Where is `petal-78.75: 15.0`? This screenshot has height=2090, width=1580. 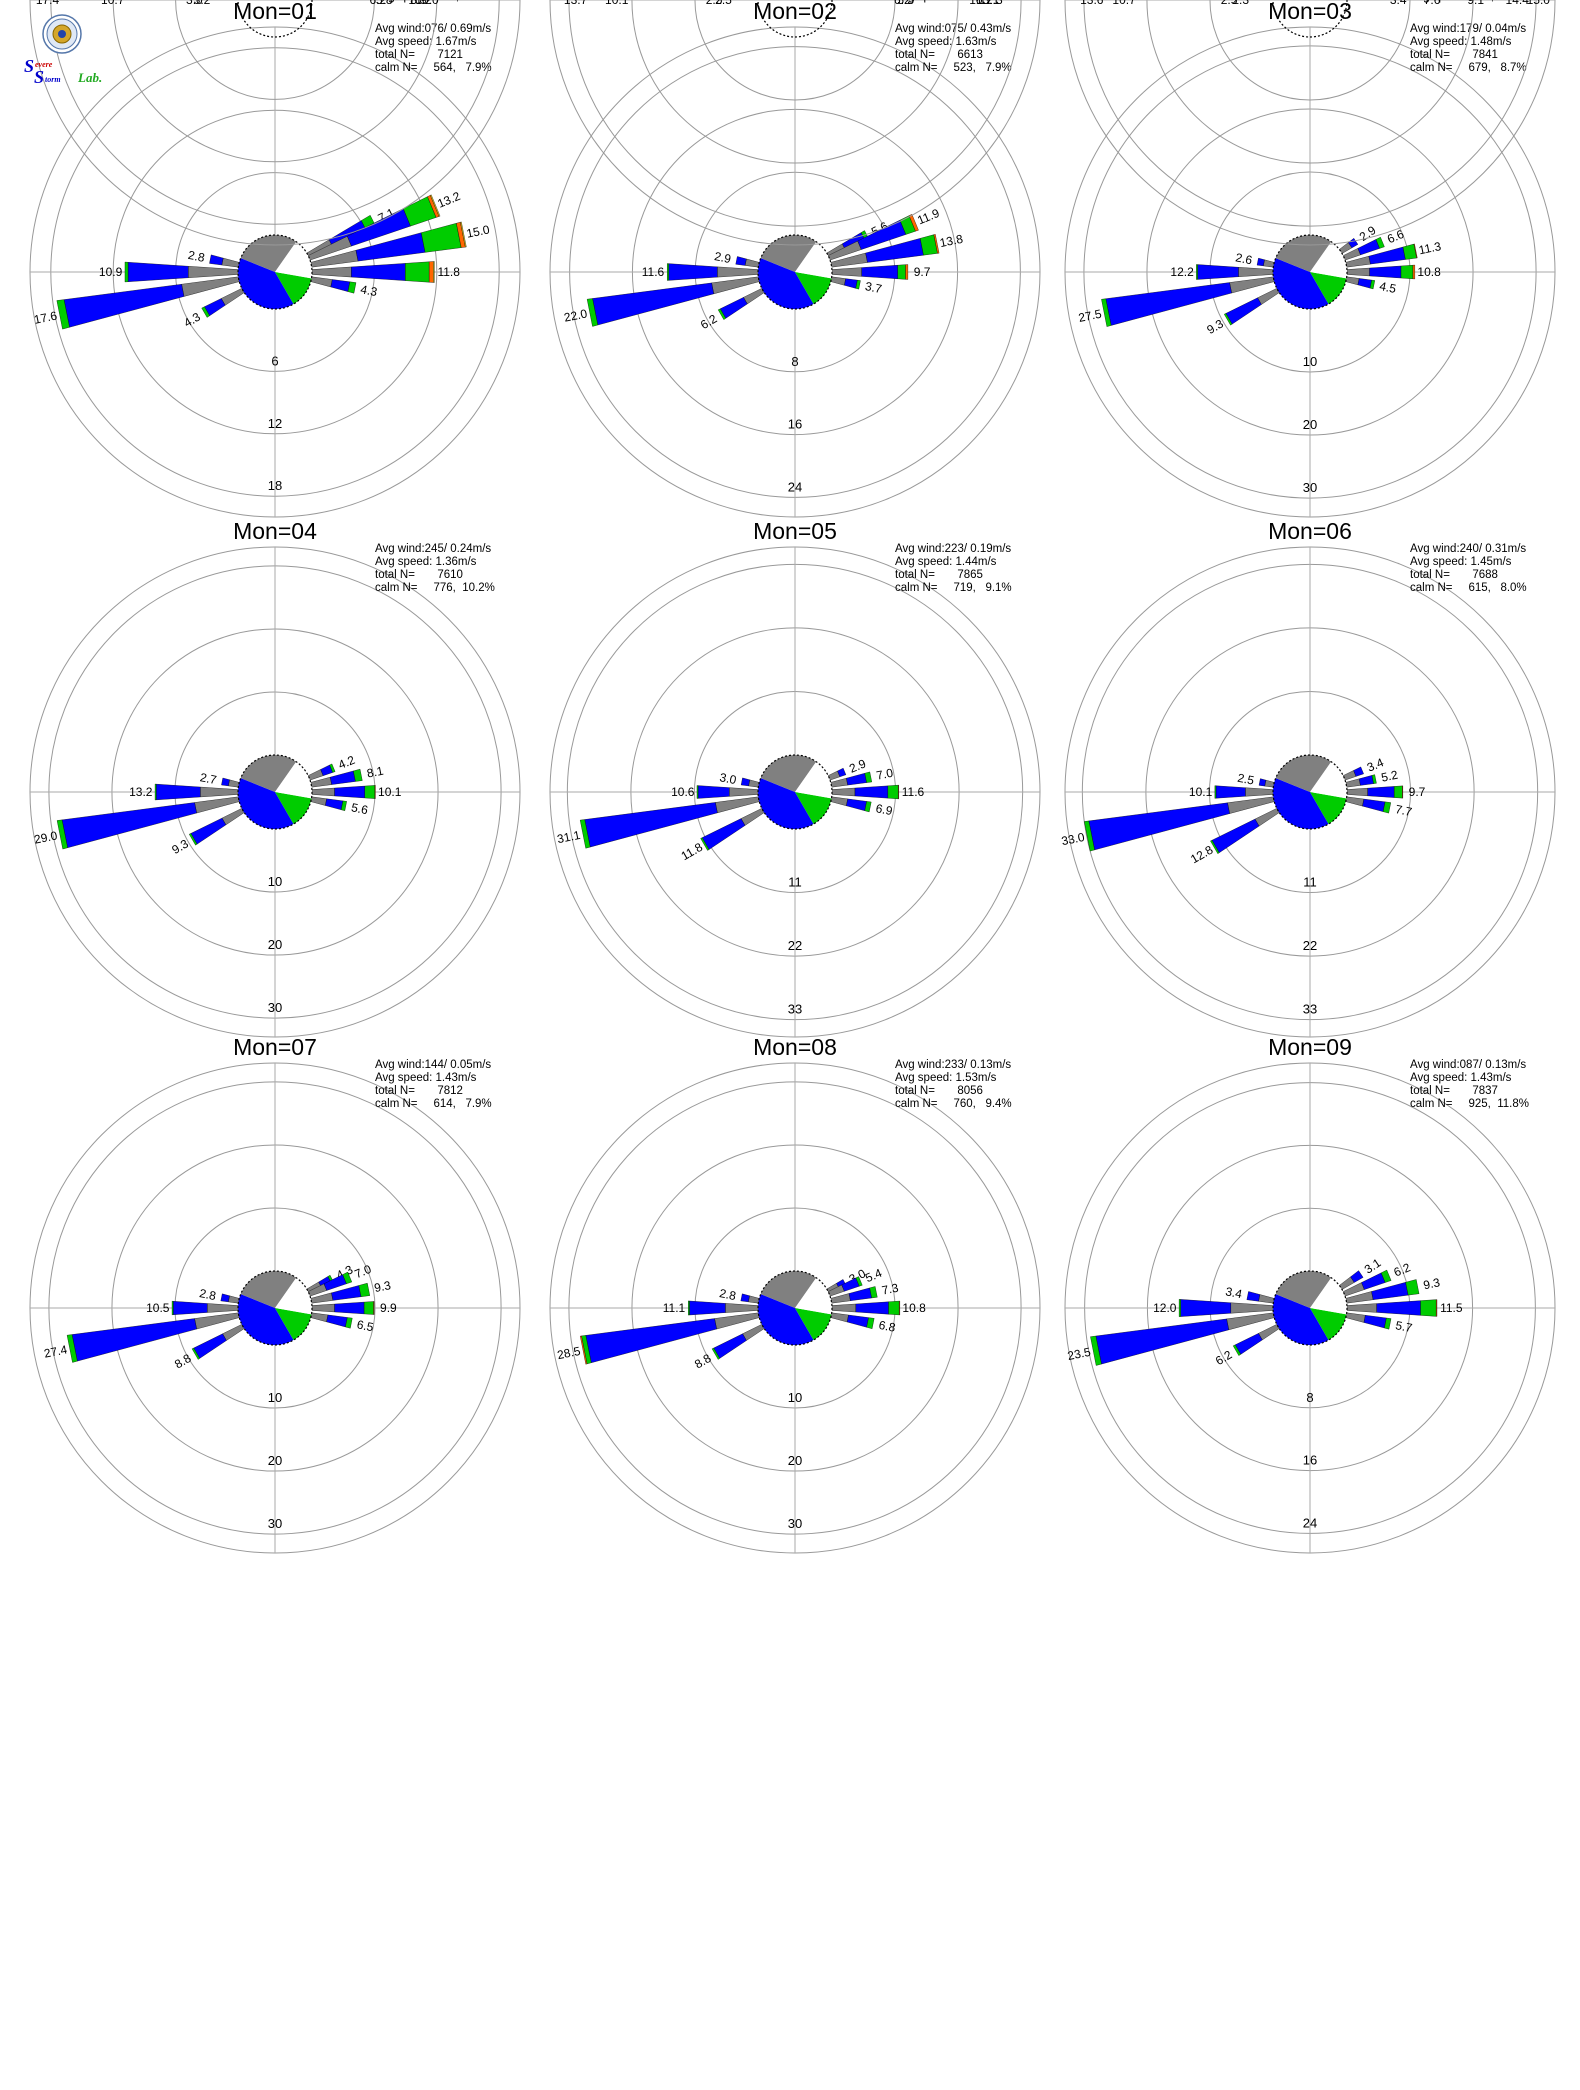
petal-78.75: 15.0 is located at coordinates (400, 244).